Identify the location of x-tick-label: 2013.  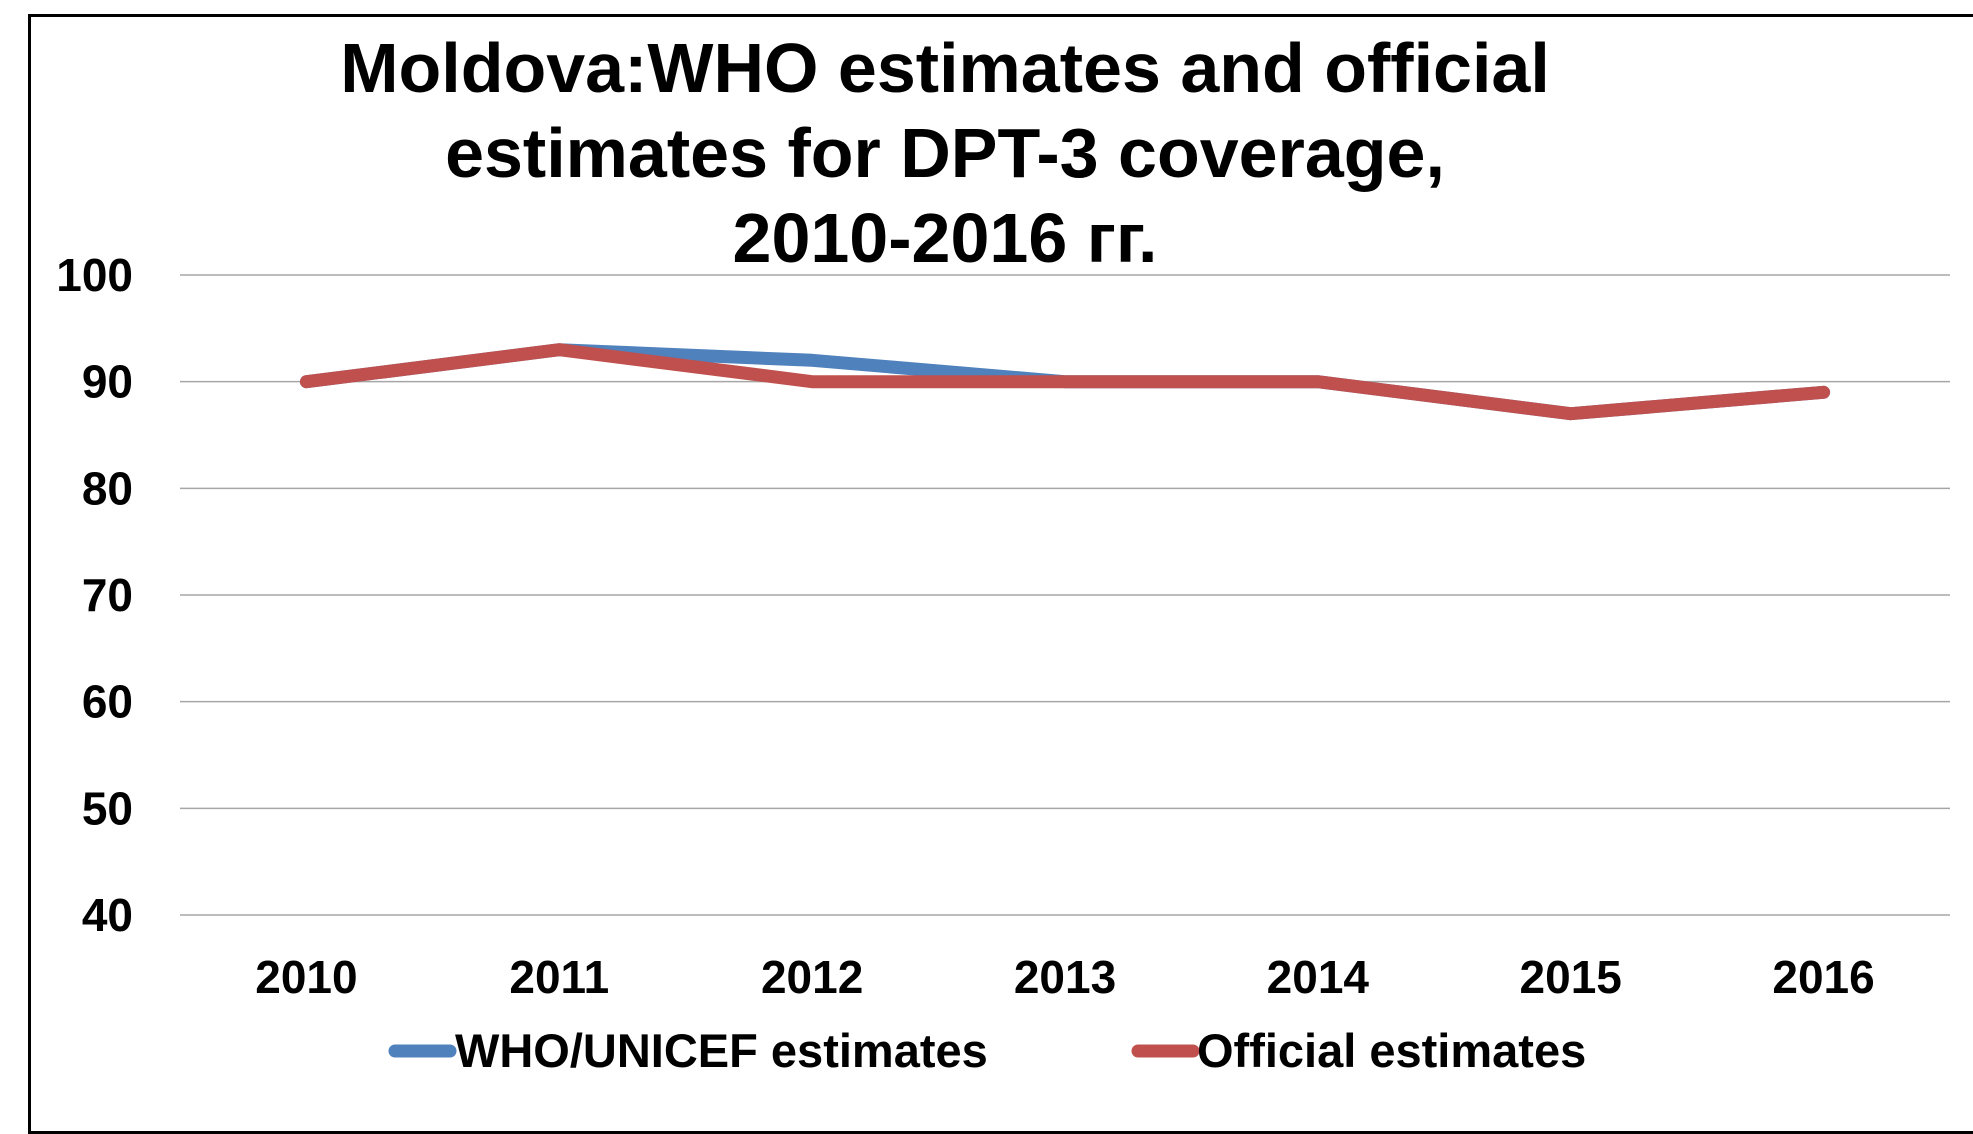
(1065, 977).